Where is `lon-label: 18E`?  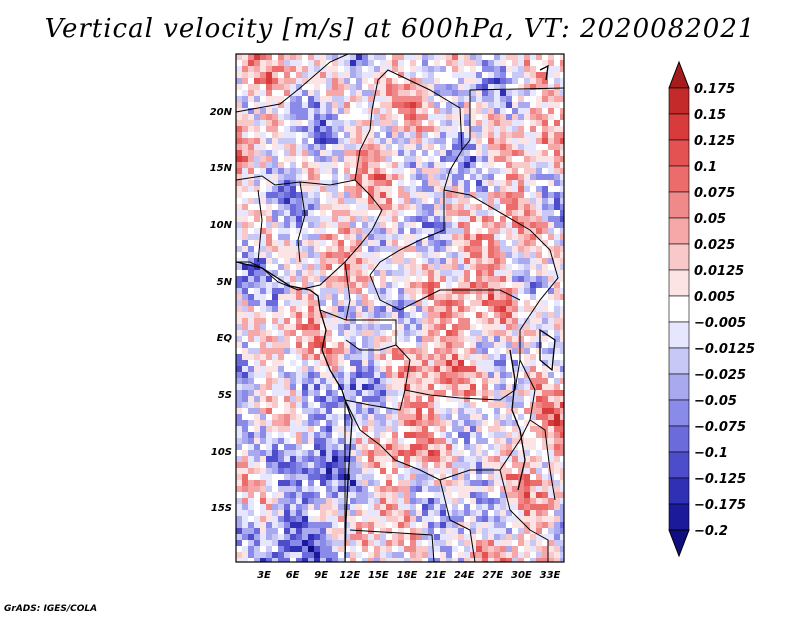
lon-label: 18E is located at coordinates (407, 575).